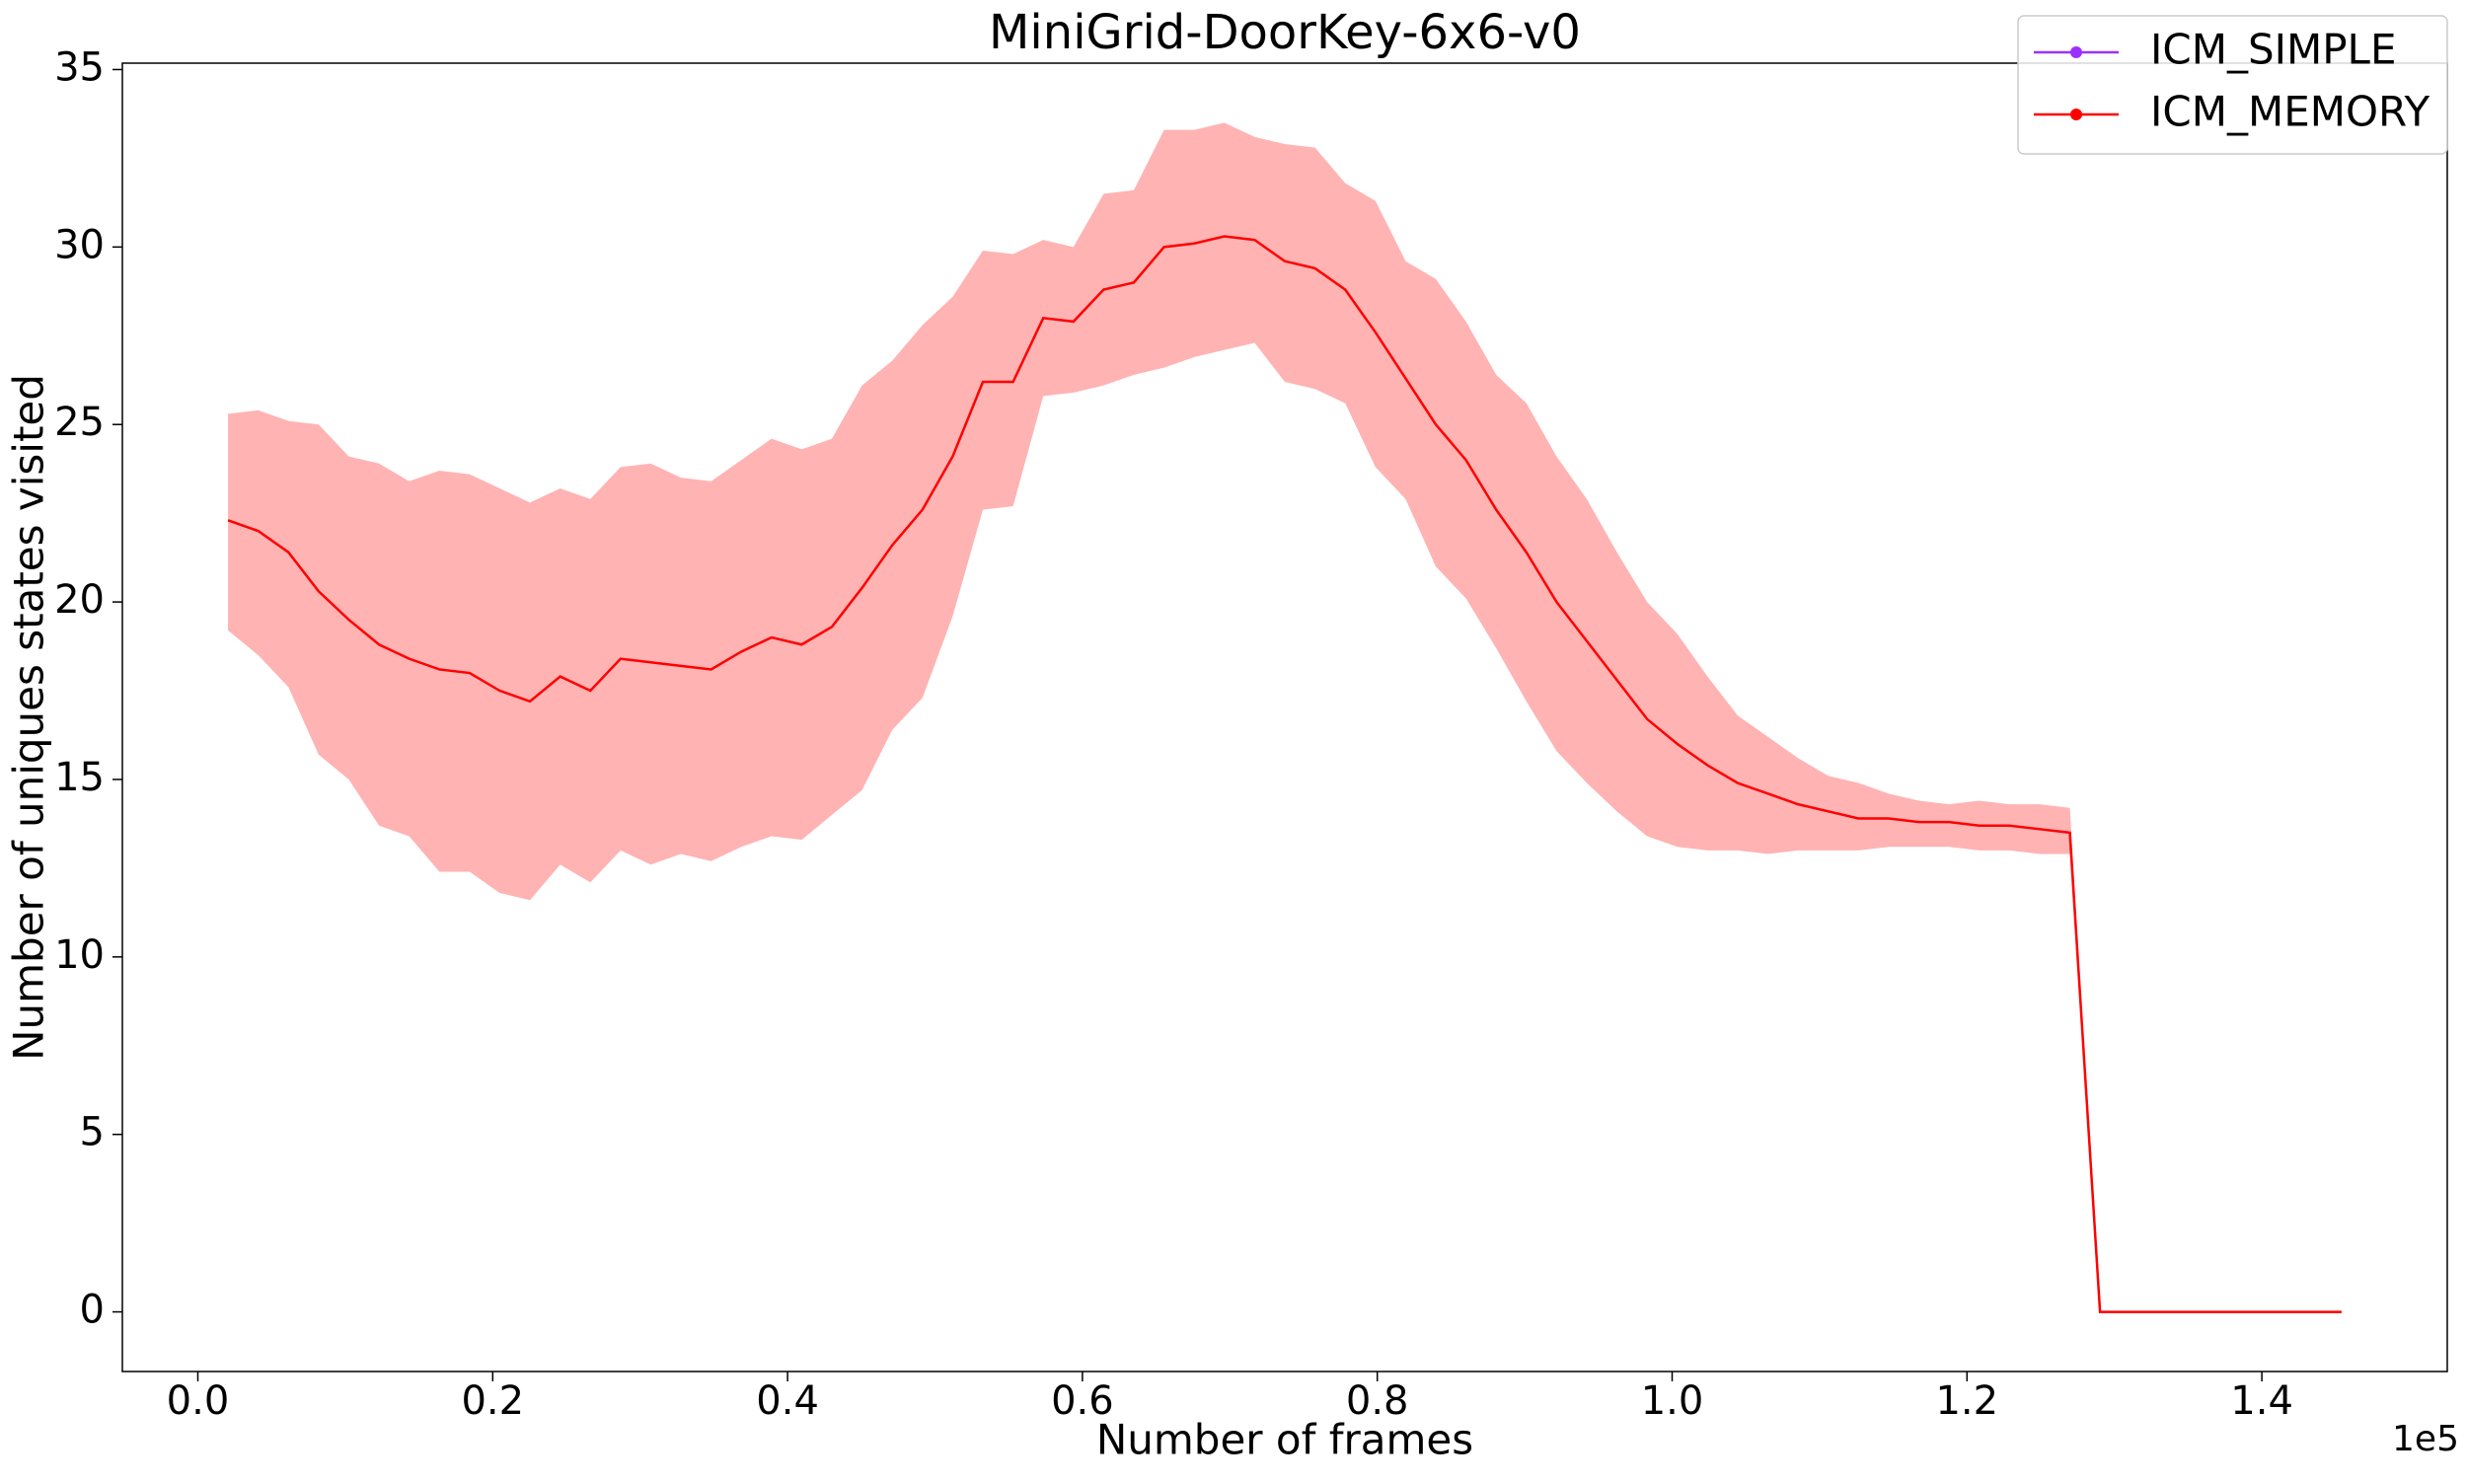 The width and height of the screenshot is (2467, 1484). I want to click on y-tick-label: 10, so click(79, 955).